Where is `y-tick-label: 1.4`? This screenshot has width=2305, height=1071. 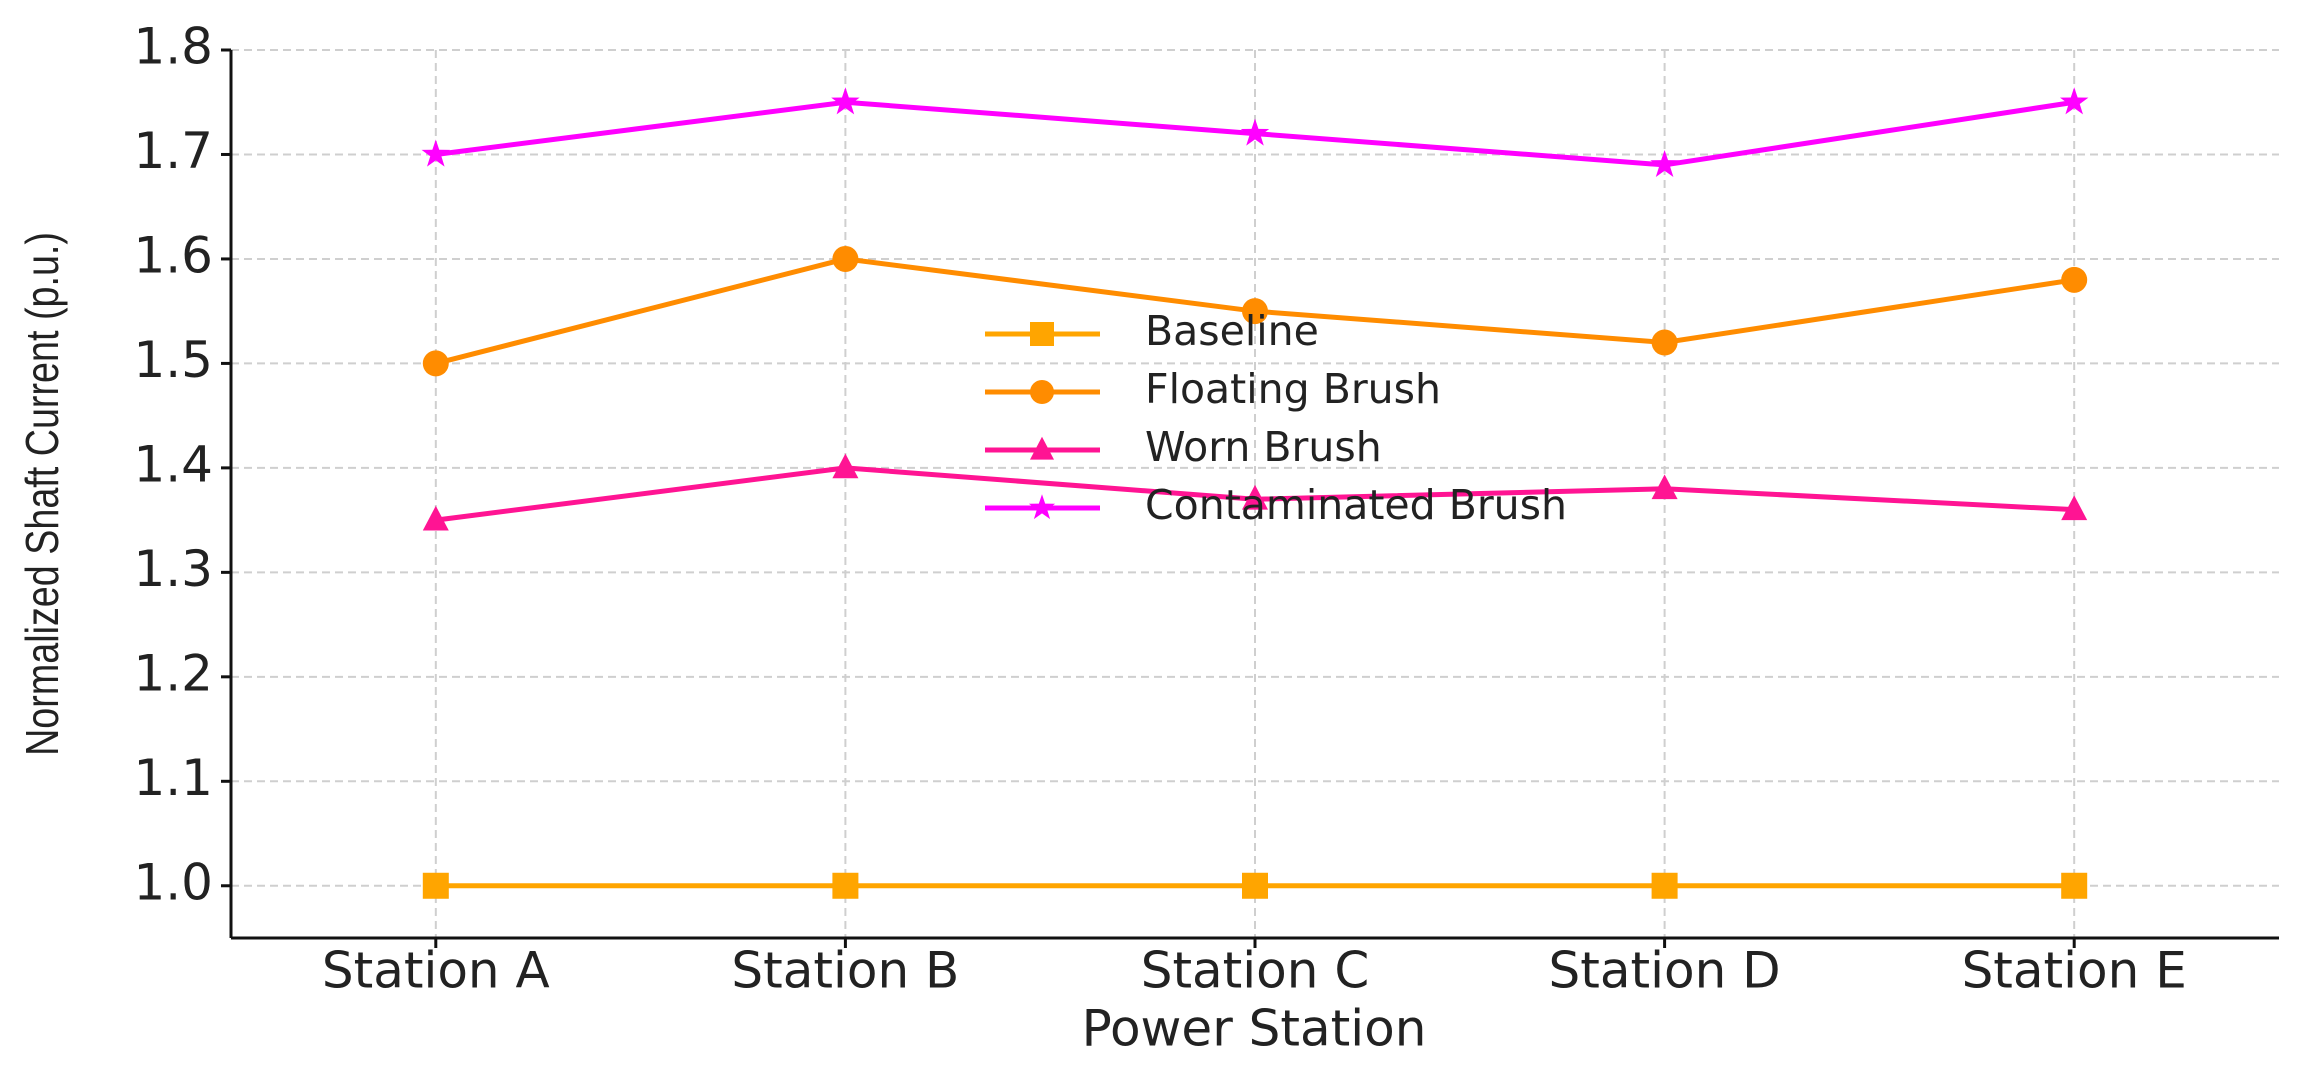 y-tick-label: 1.4 is located at coordinates (173, 464).